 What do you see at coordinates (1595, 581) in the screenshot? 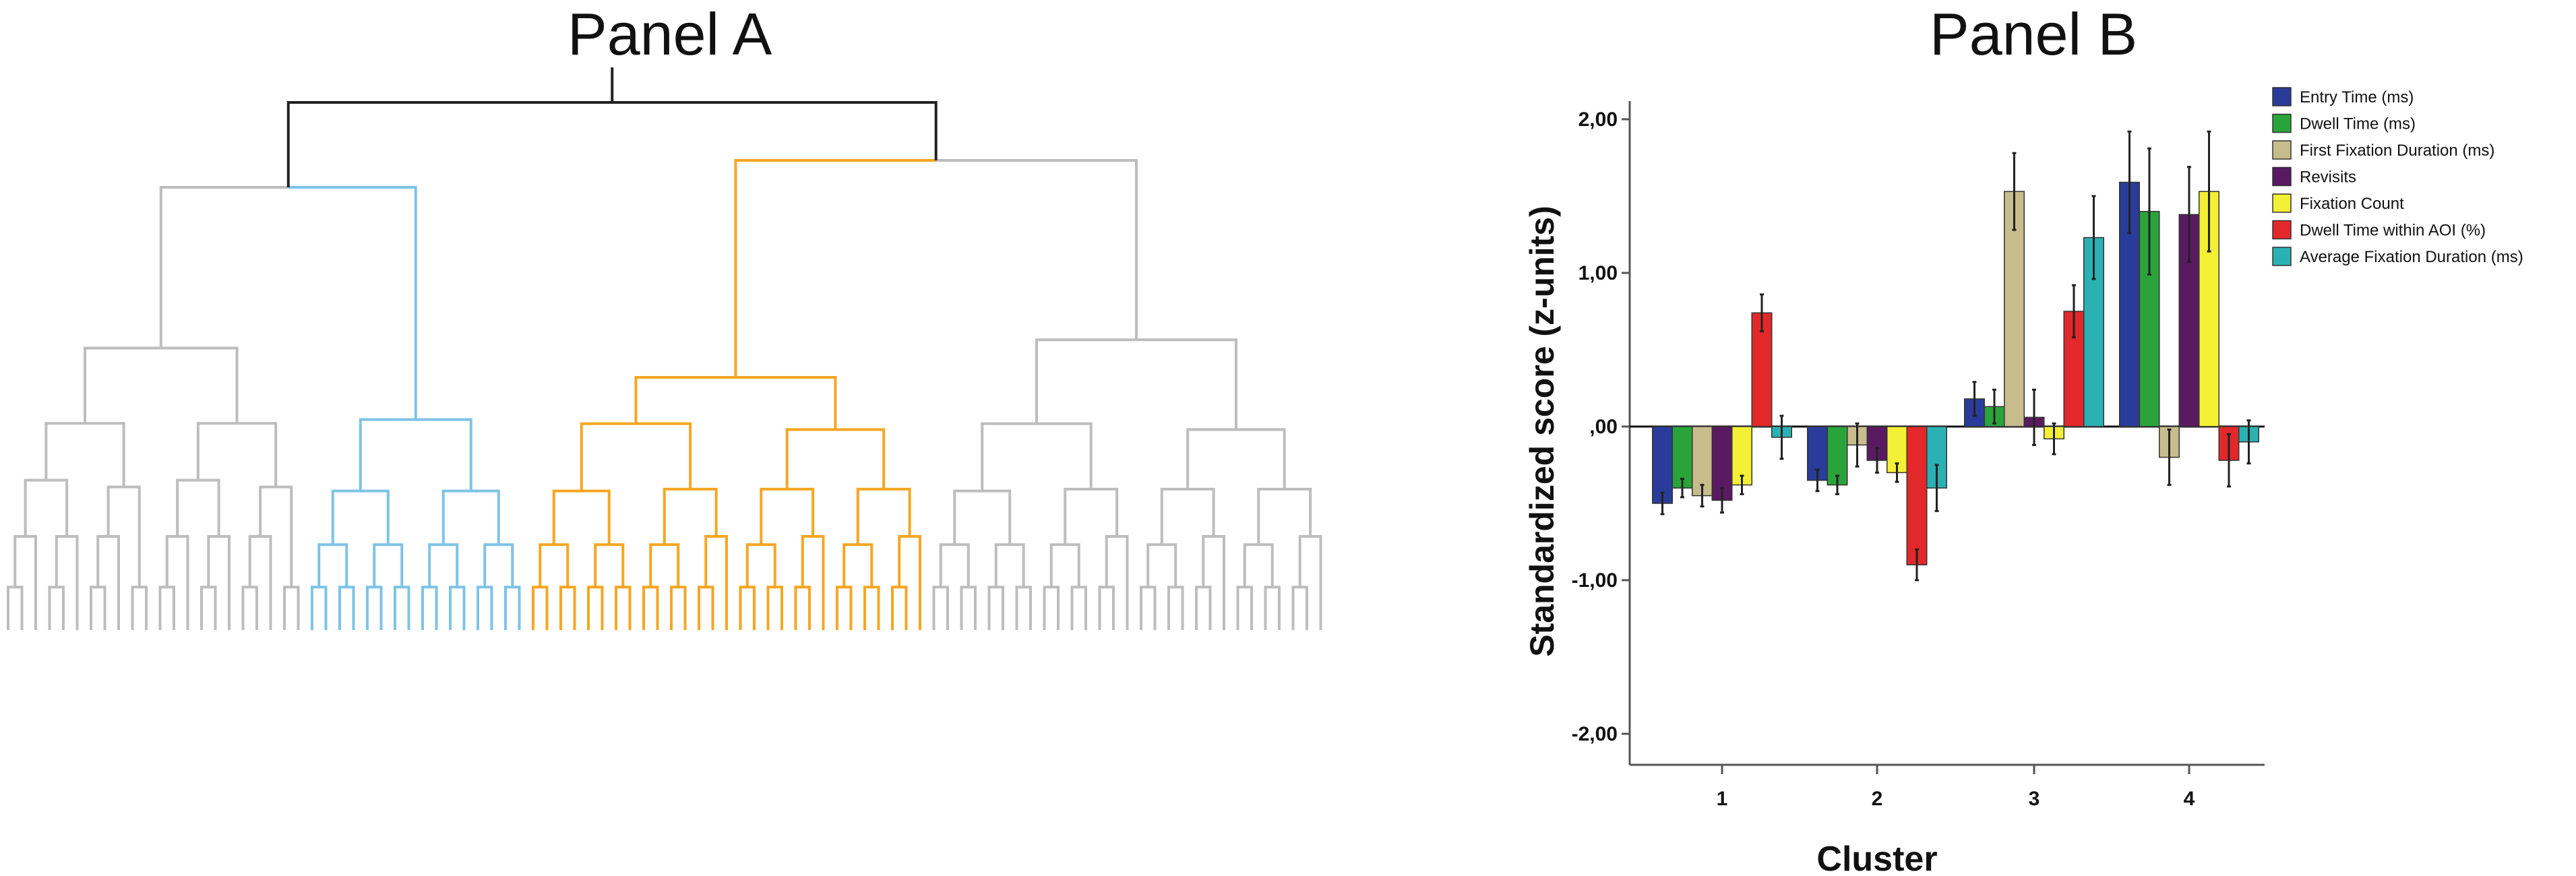
I see `y-tick-label: -1,00` at bounding box center [1595, 581].